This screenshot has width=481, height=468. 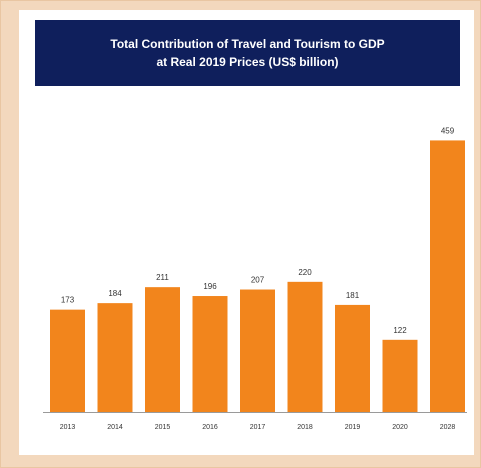 I want to click on data-label-2015: 211, so click(x=162, y=277).